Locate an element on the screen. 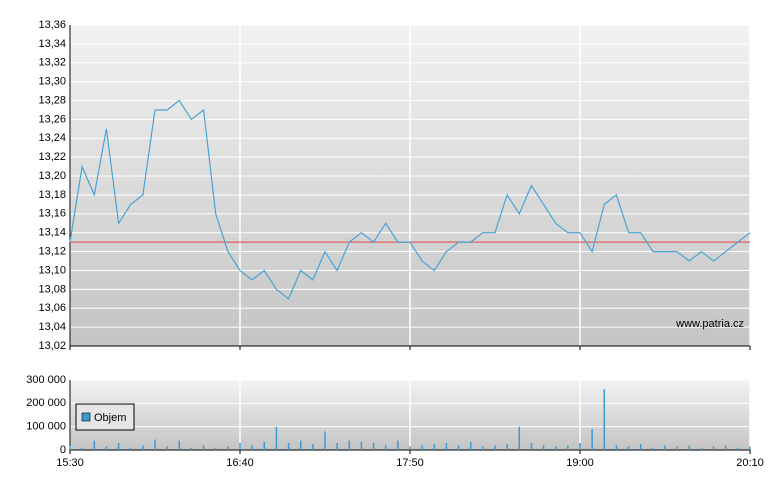 Image resolution: width=780 pixels, height=495 pixels. y-tick-label: 13,08 is located at coordinates (52, 289).